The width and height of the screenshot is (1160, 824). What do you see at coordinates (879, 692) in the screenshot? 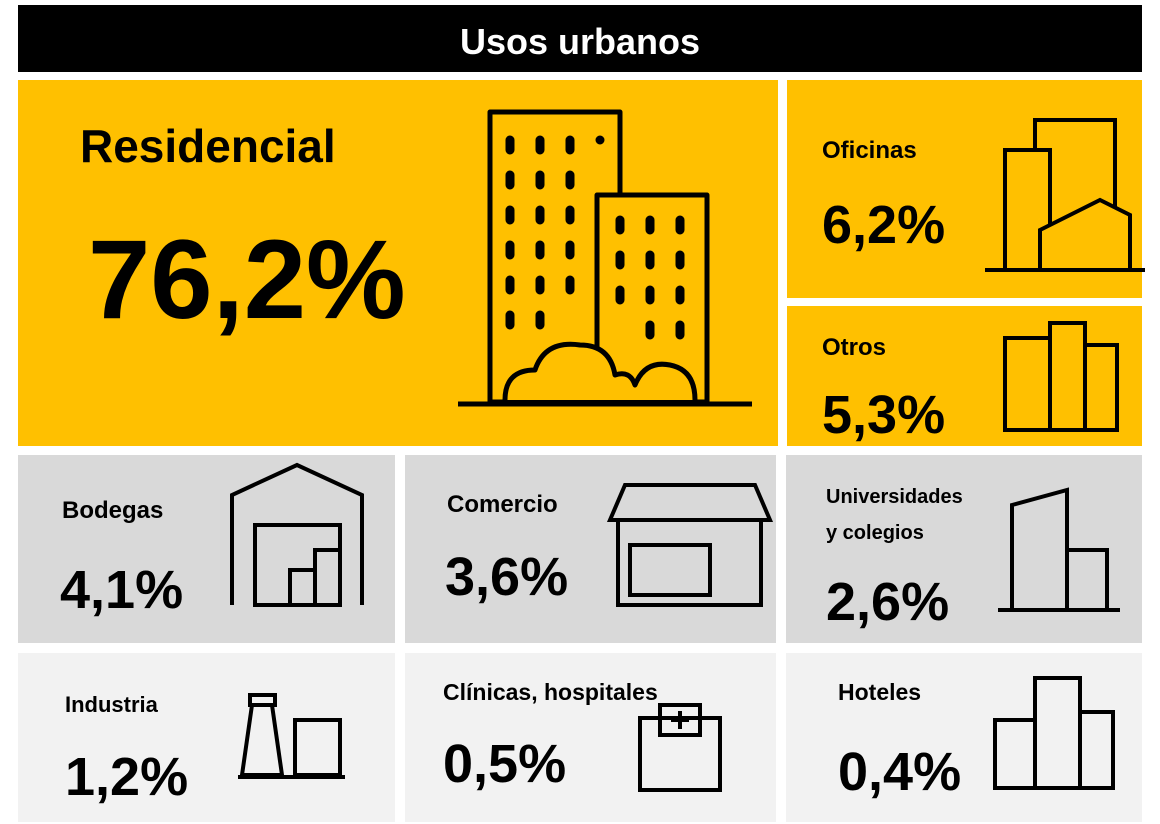
I see `tile-label: Hoteles` at bounding box center [879, 692].